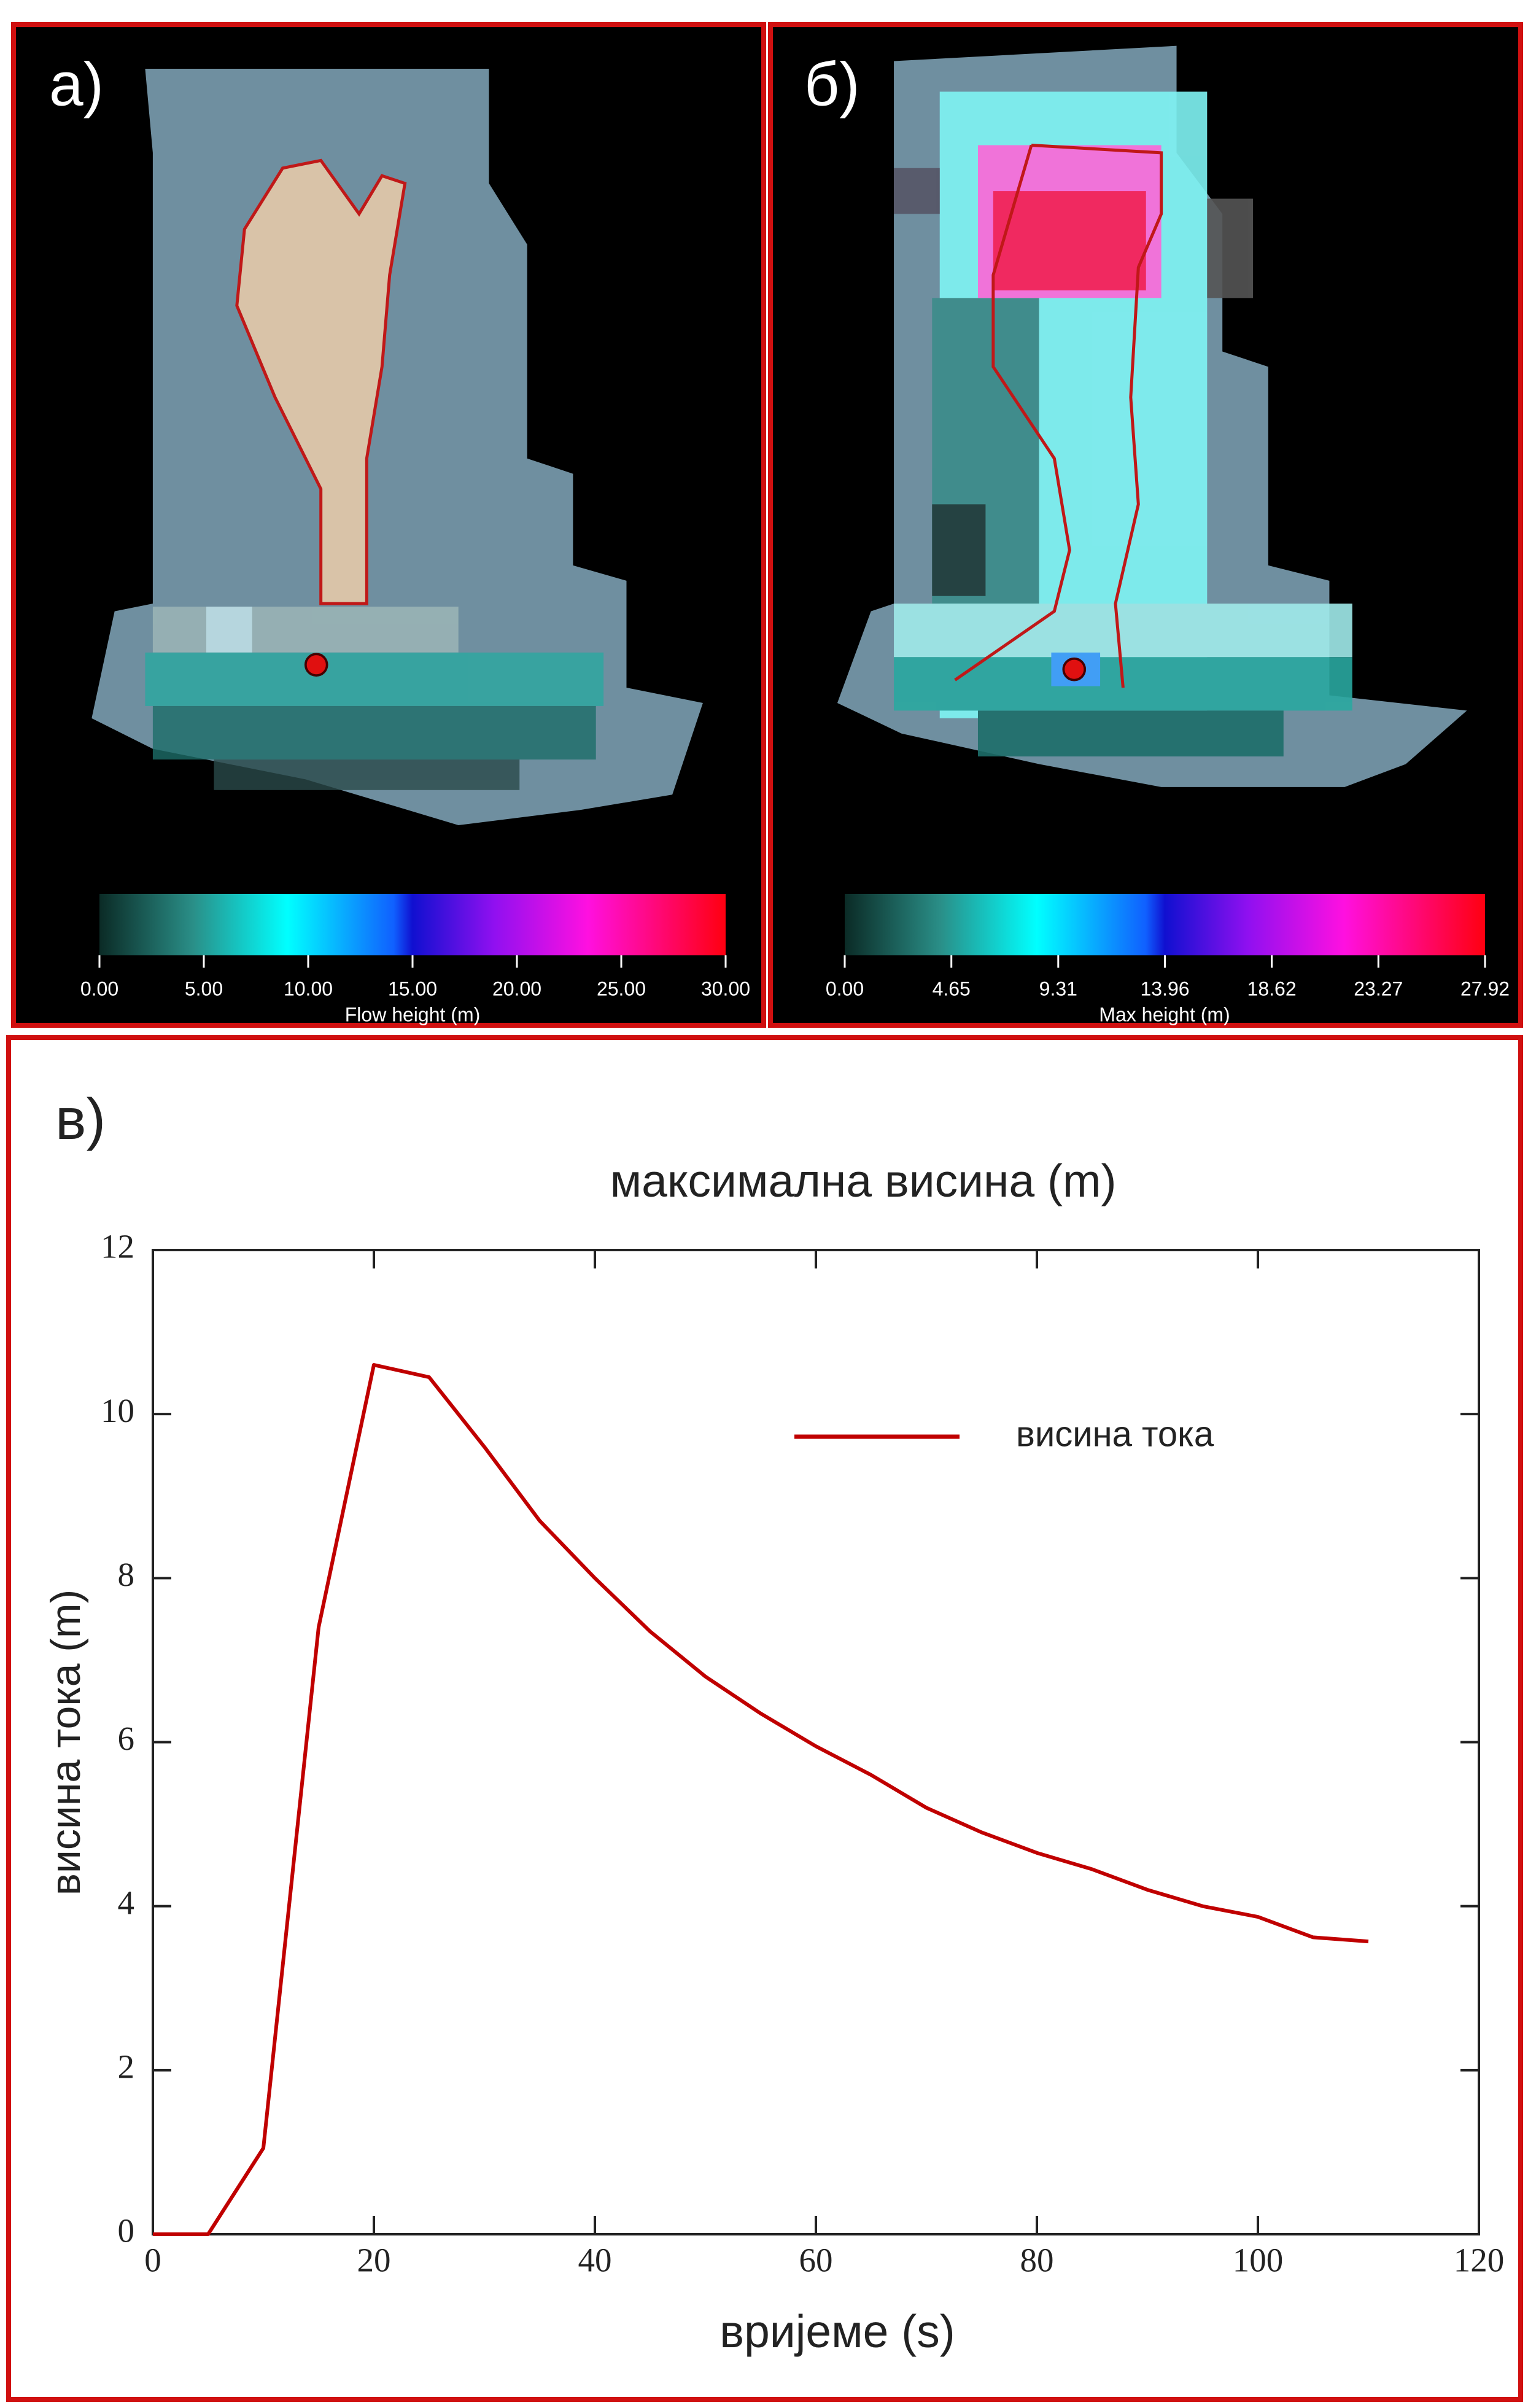 The image size is (1528, 2408). Describe the element at coordinates (80, 1119) in the screenshot. I see `panel-label: в)` at that location.